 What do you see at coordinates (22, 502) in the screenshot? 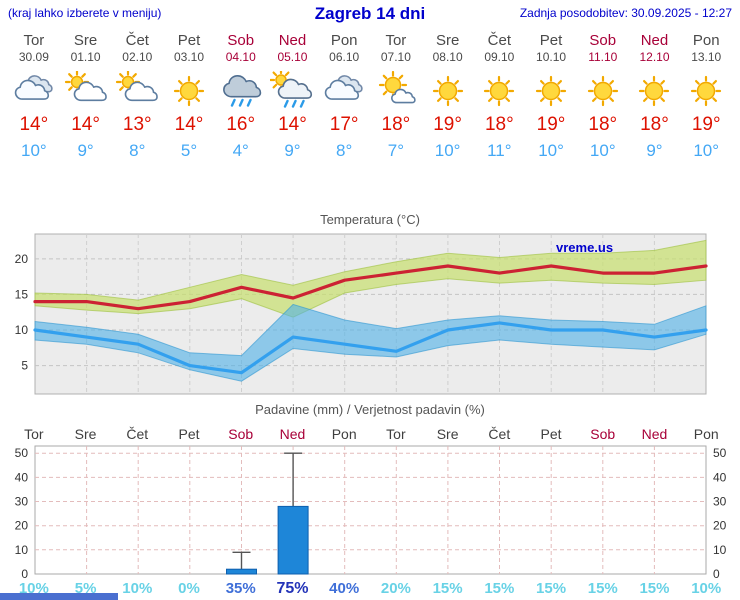
I see `svg-text: 30` at bounding box center [22, 502].